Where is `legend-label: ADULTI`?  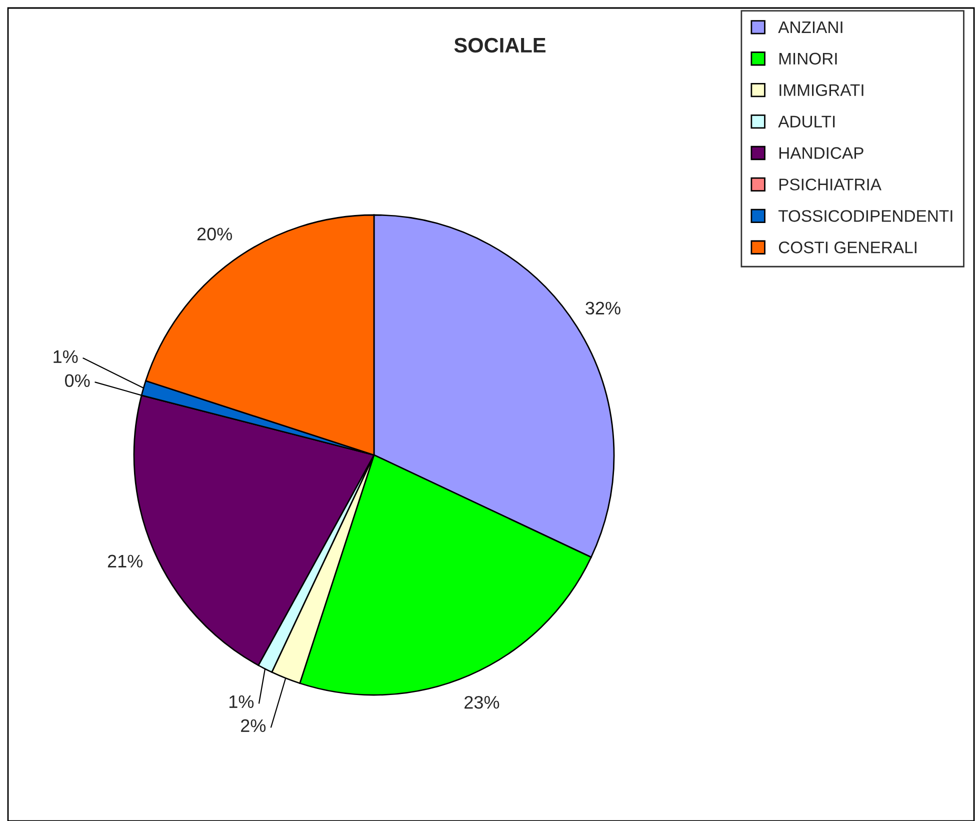 legend-label: ADULTI is located at coordinates (806, 122).